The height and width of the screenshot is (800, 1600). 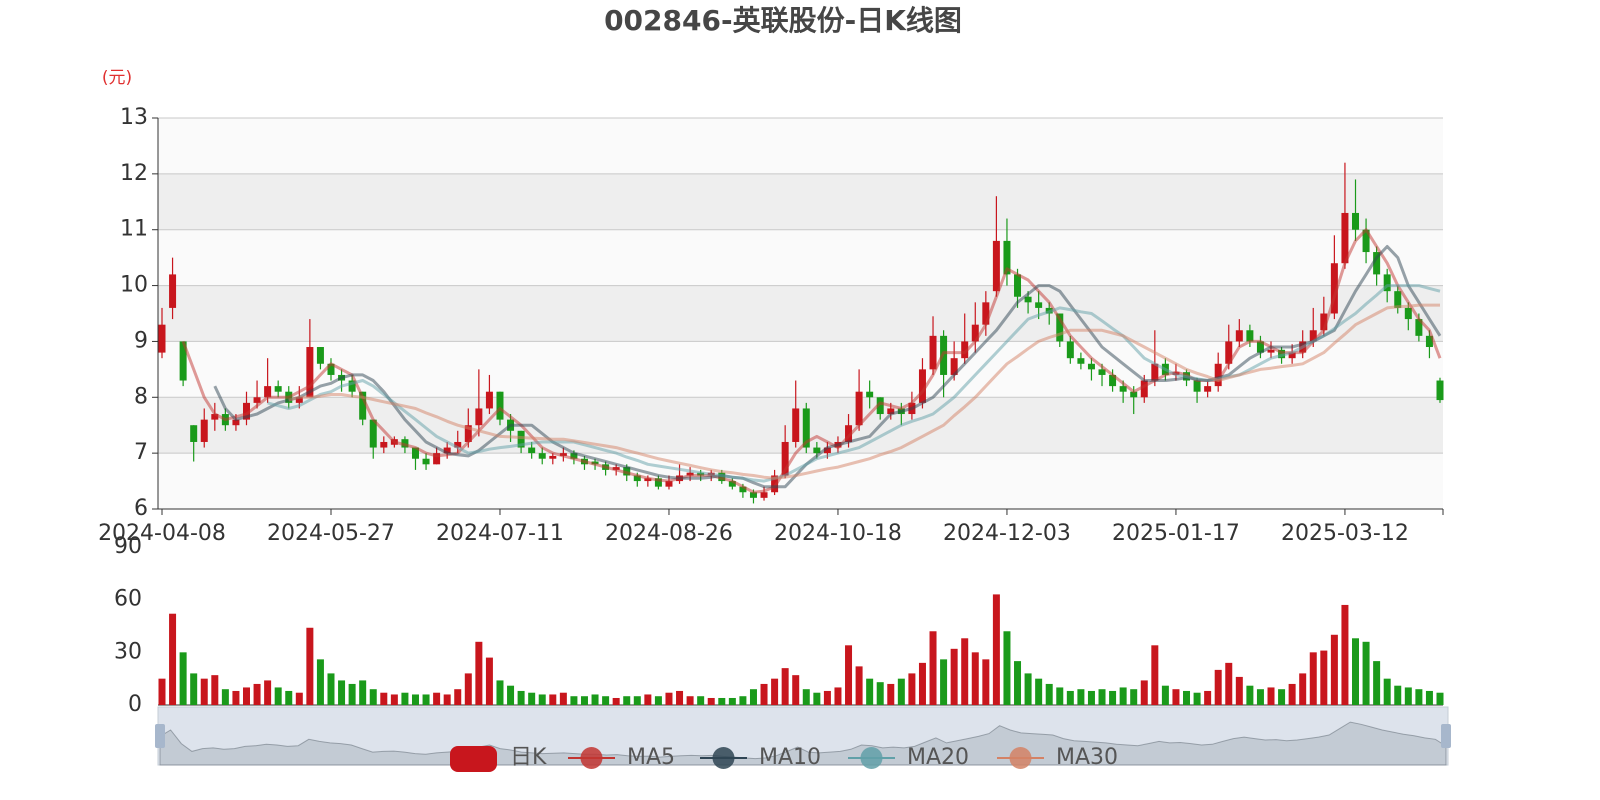 I want to click on x-tick-label: 2024-07-11, so click(x=500, y=533).